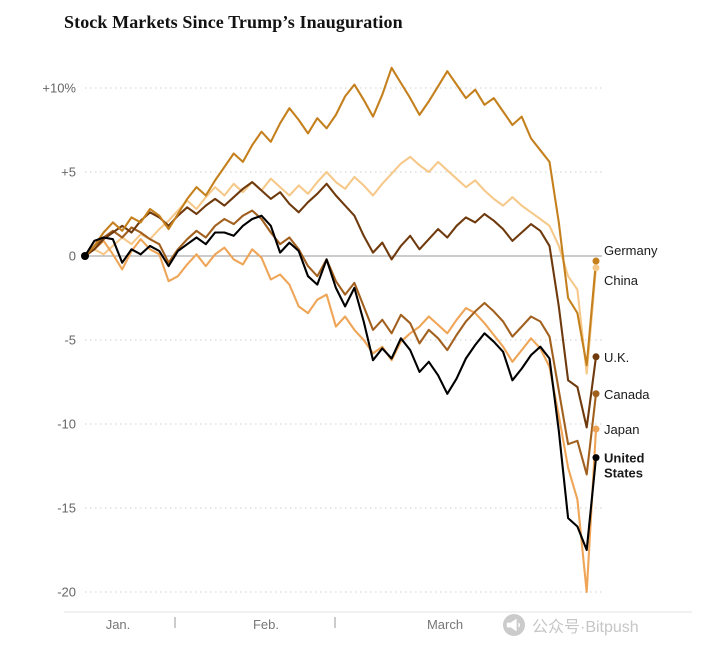  I want to click on x-axis-label: Jan., so click(118, 624).